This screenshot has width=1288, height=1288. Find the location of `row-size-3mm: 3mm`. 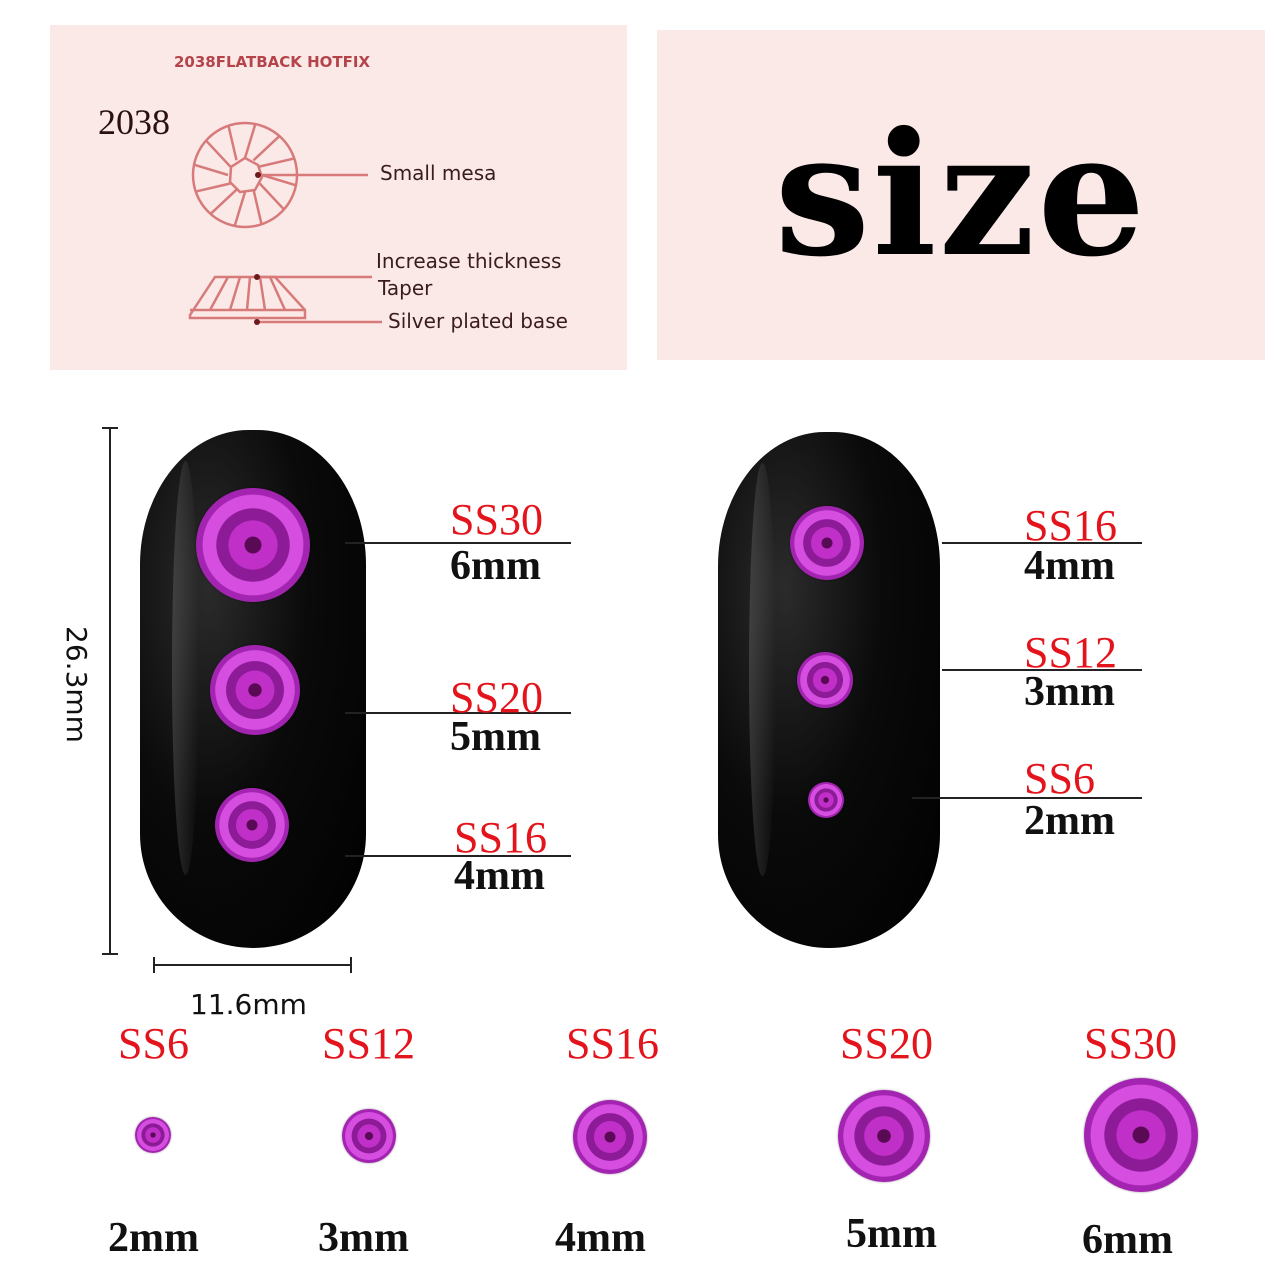

row-size-3mm: 3mm is located at coordinates (363, 1238).